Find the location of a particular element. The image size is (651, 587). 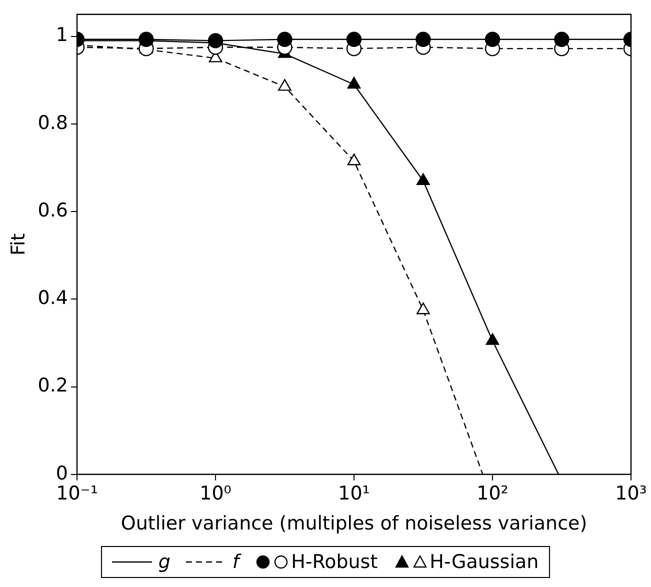

y-tick-label: 0.6 is located at coordinates (53, 210).